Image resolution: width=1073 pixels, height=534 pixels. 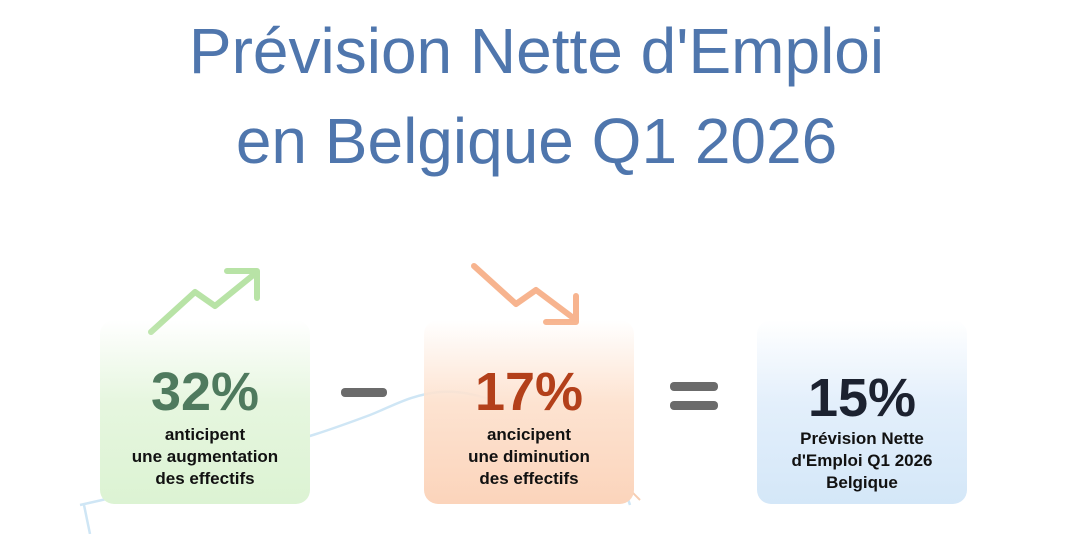 What do you see at coordinates (529, 434) in the screenshot?
I see `decrease-desc-line-1: ancicipent` at bounding box center [529, 434].